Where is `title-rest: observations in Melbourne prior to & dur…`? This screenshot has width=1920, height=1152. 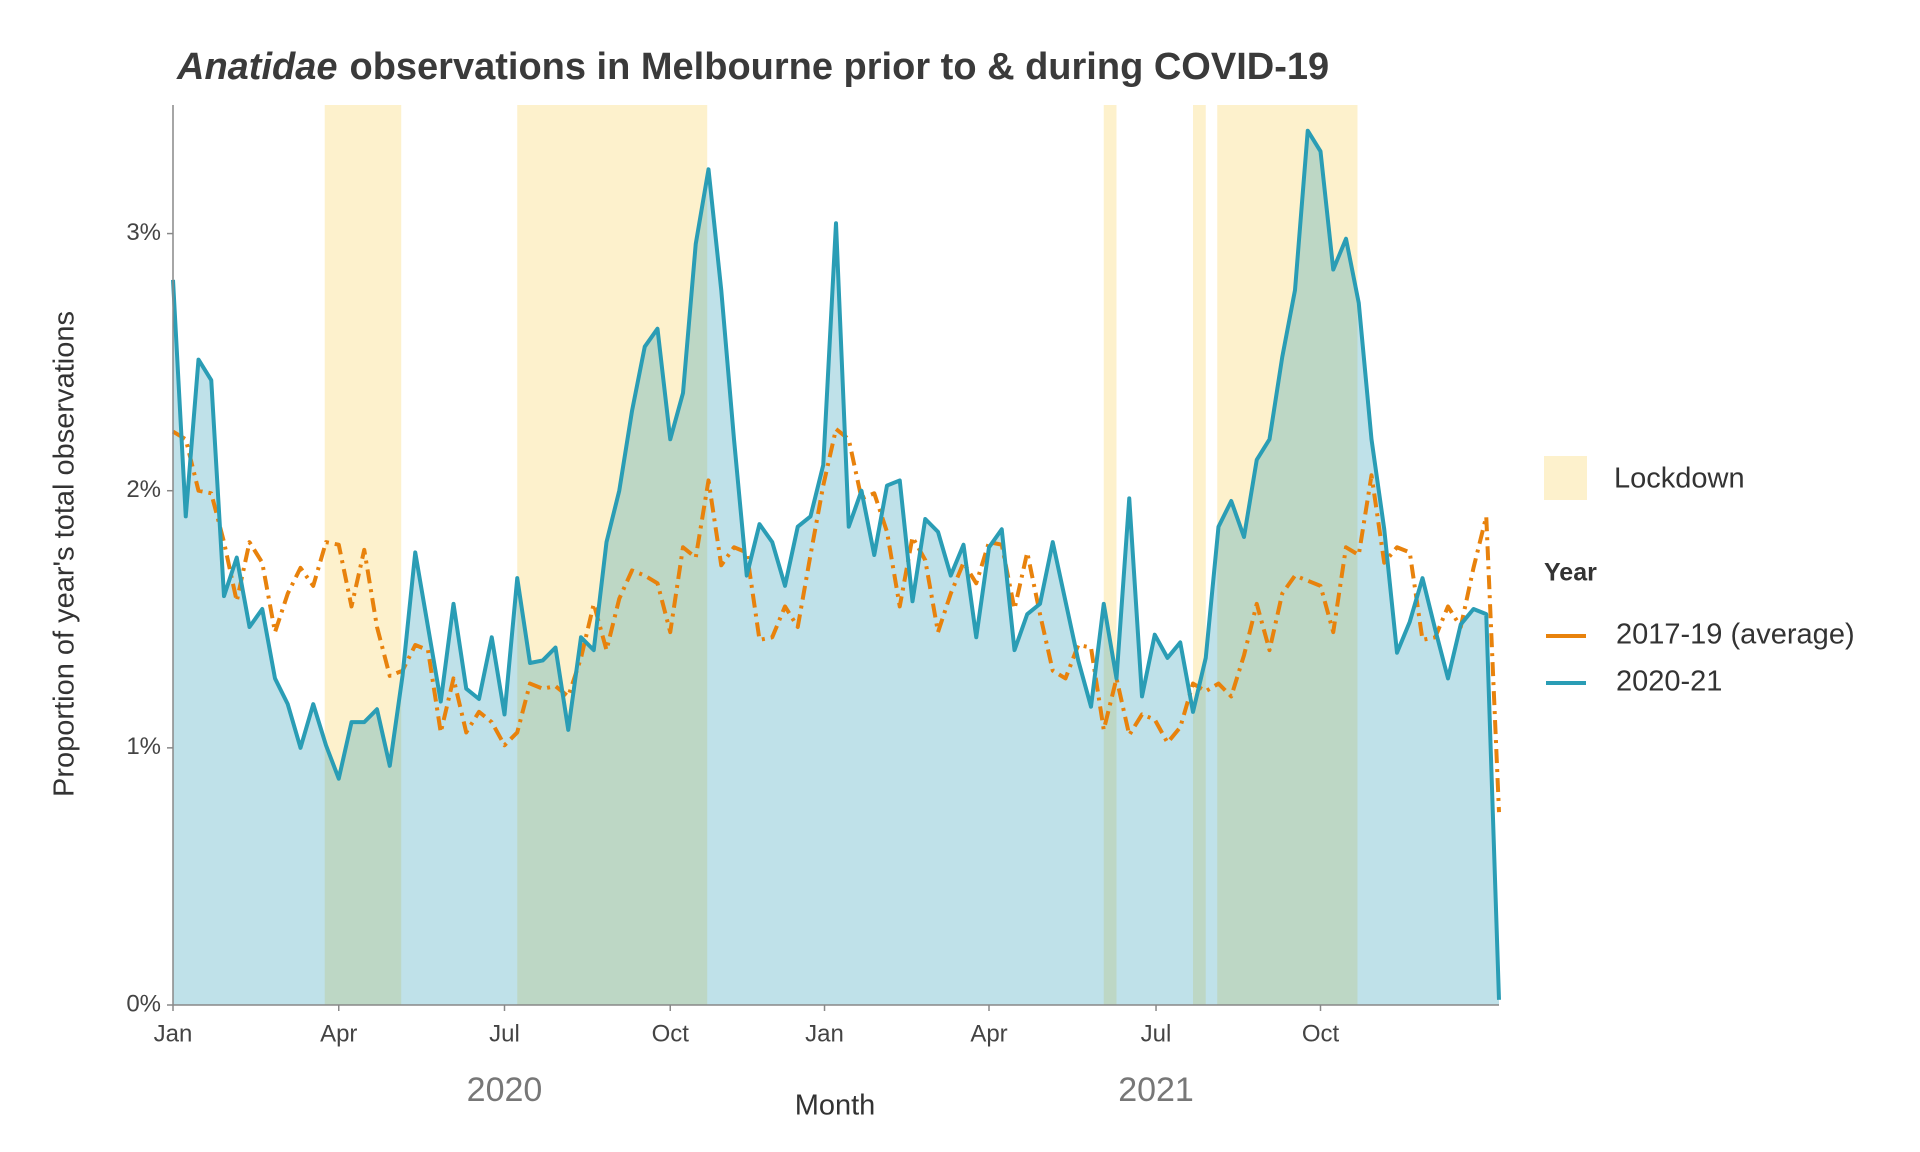 title-rest: observations in Melbourne prior to & dur… is located at coordinates (839, 67).